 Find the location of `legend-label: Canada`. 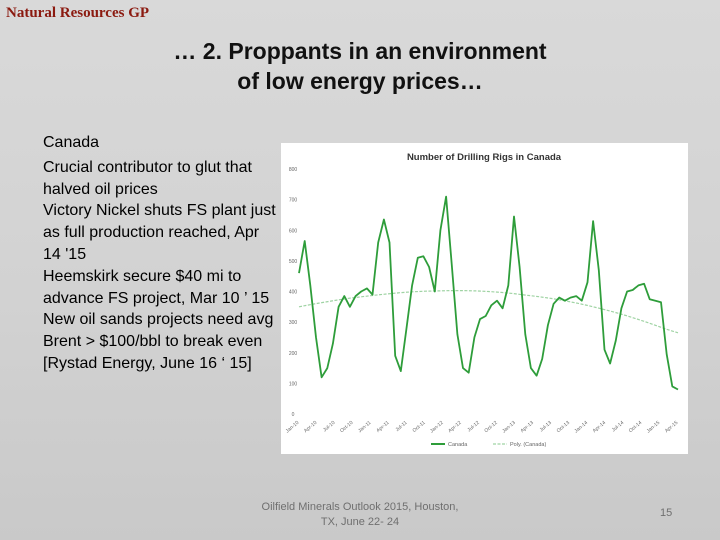

legend-label: Canada is located at coordinates (458, 445).